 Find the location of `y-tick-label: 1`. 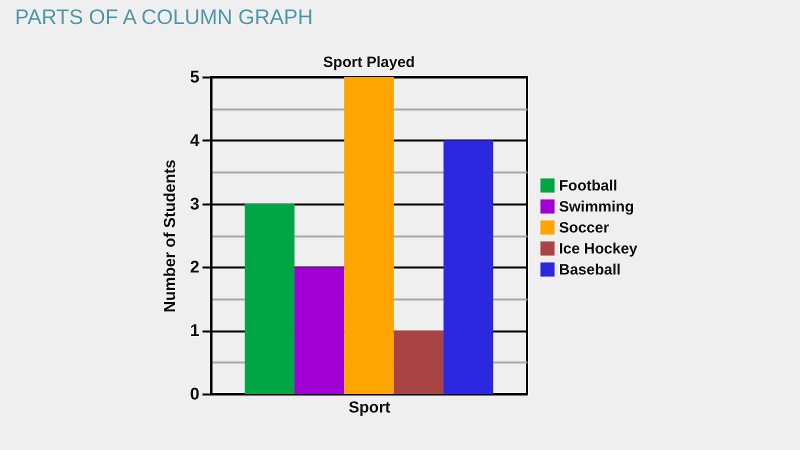

y-tick-label: 1 is located at coordinates (195, 330).